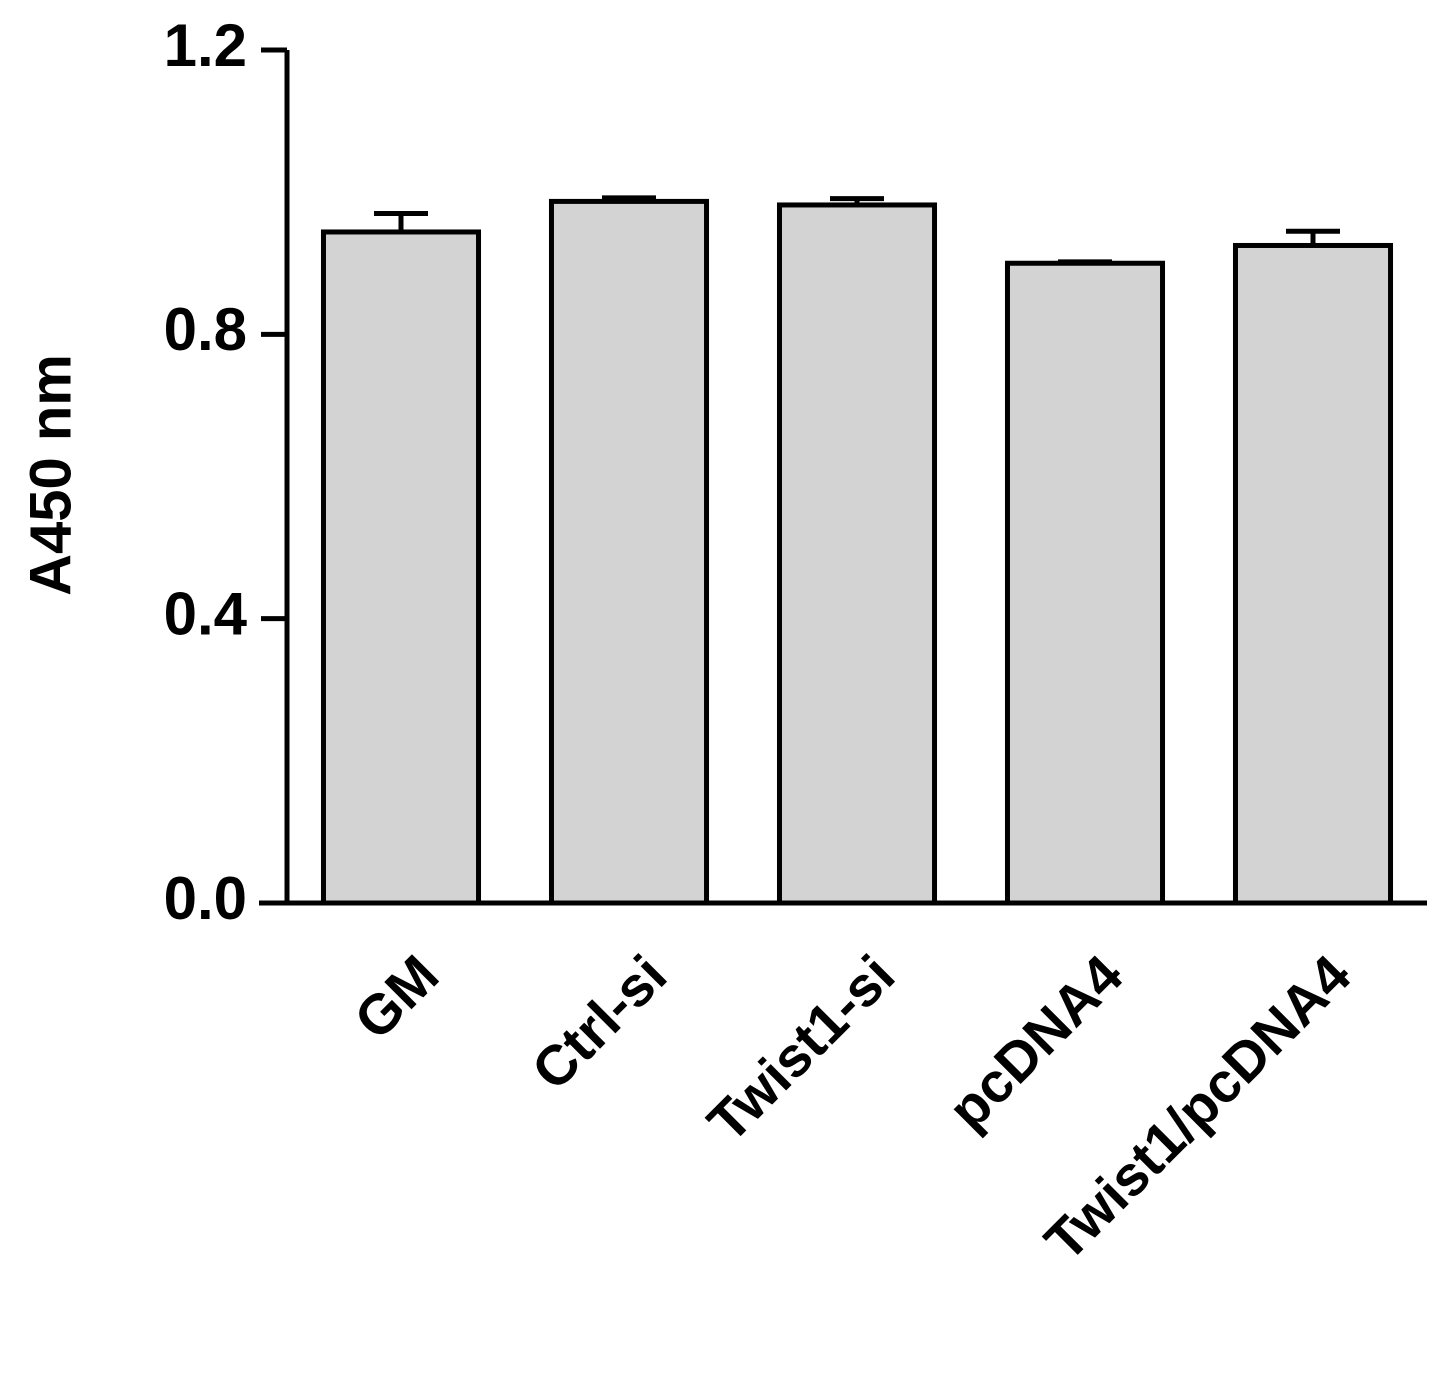 The image size is (1440, 1392). What do you see at coordinates (206, 614) in the screenshot?
I see `y-tick-label: 0.4` at bounding box center [206, 614].